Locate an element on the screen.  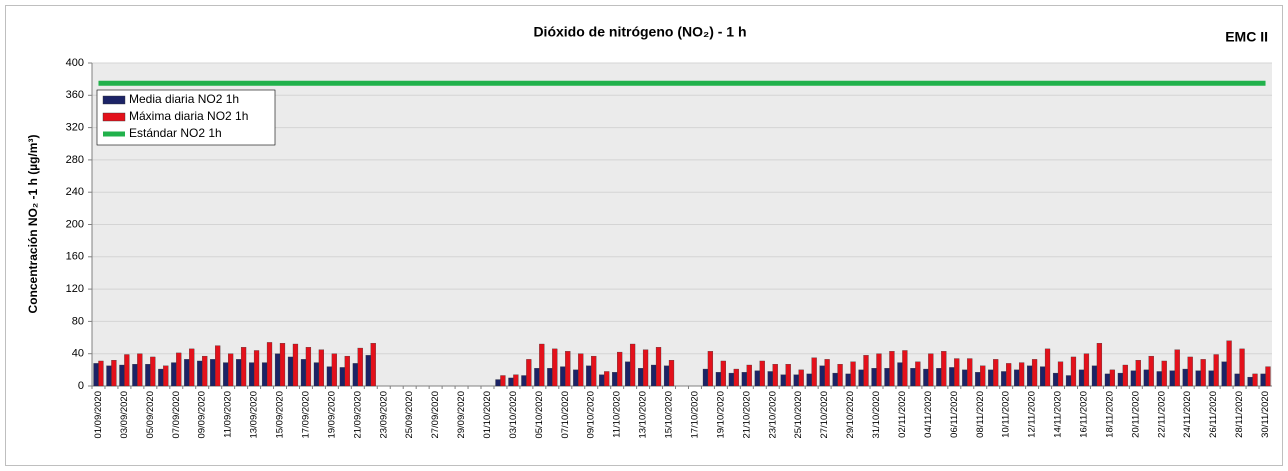
x-tick-label: 14/11/2020 is located at coordinates (1058, 414).